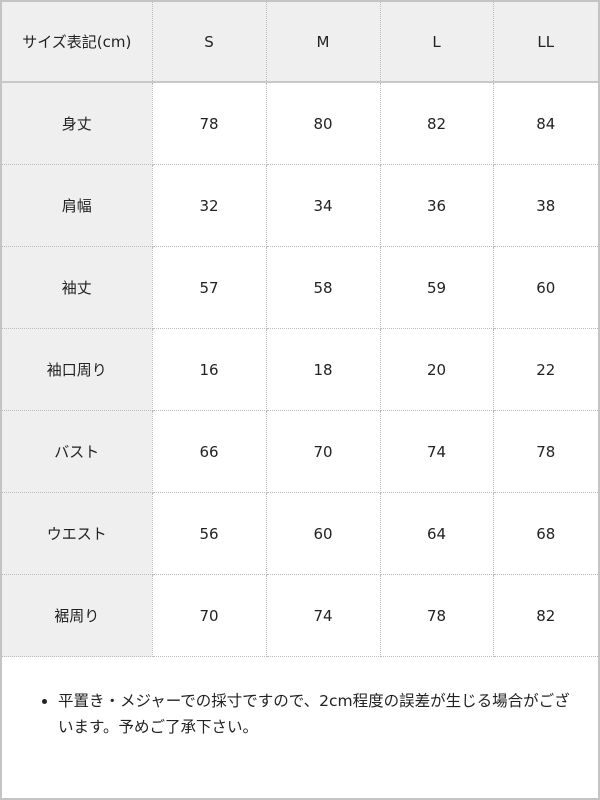 The image size is (600, 800). What do you see at coordinates (323, 287) in the screenshot?
I see `table-cell: 58` at bounding box center [323, 287].